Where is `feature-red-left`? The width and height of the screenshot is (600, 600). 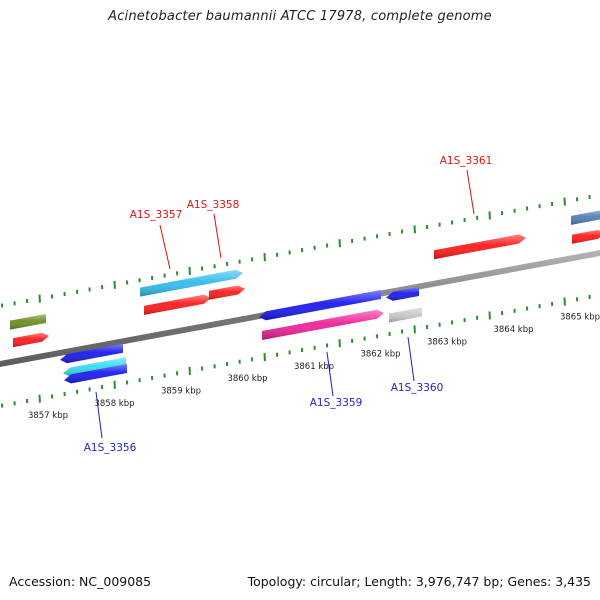 feature-red-left is located at coordinates (31, 340).